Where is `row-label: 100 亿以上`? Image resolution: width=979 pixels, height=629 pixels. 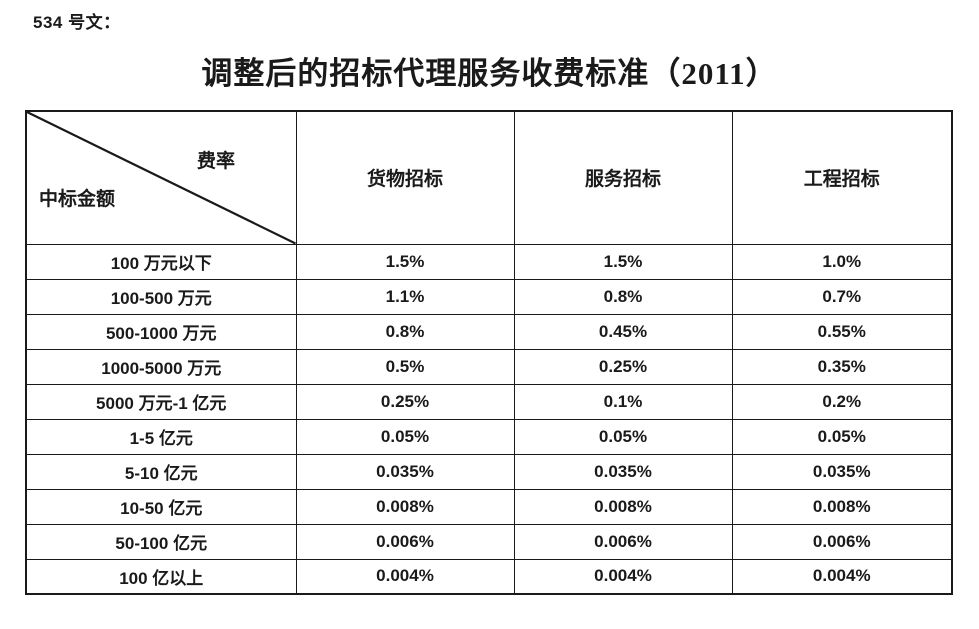 row-label: 100 亿以上 is located at coordinates (161, 576).